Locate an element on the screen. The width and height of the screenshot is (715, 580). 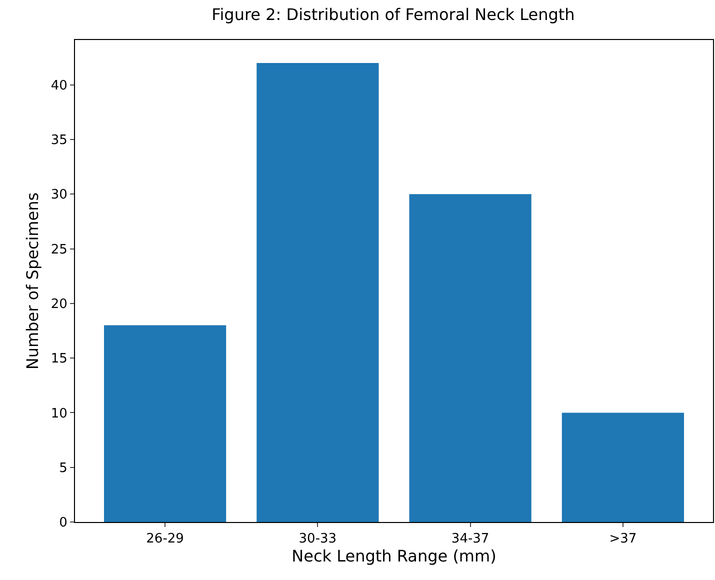
chart-title: Figure 2: Distribution of Femoral Neck Length is located at coordinates (393, 14).